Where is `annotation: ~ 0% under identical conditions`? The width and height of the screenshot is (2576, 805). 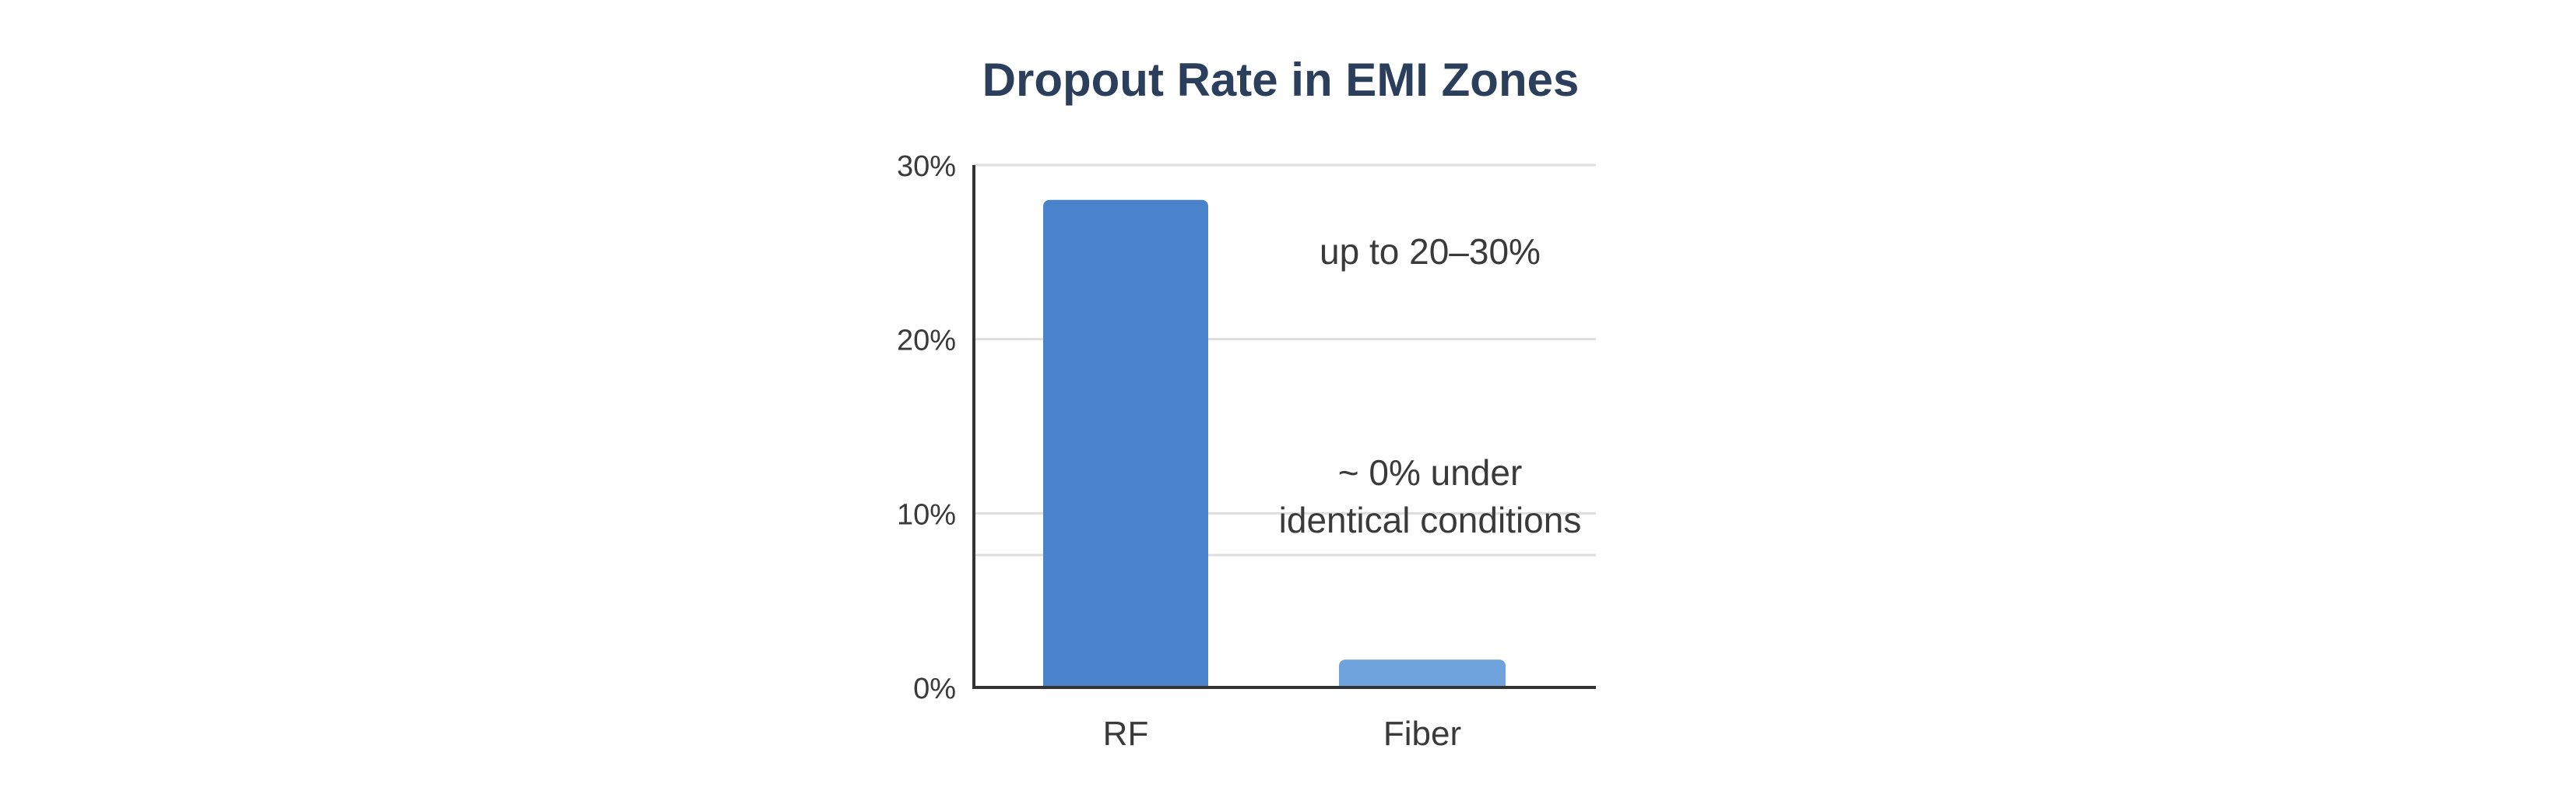 annotation: ~ 0% under identical conditions is located at coordinates (1431, 496).